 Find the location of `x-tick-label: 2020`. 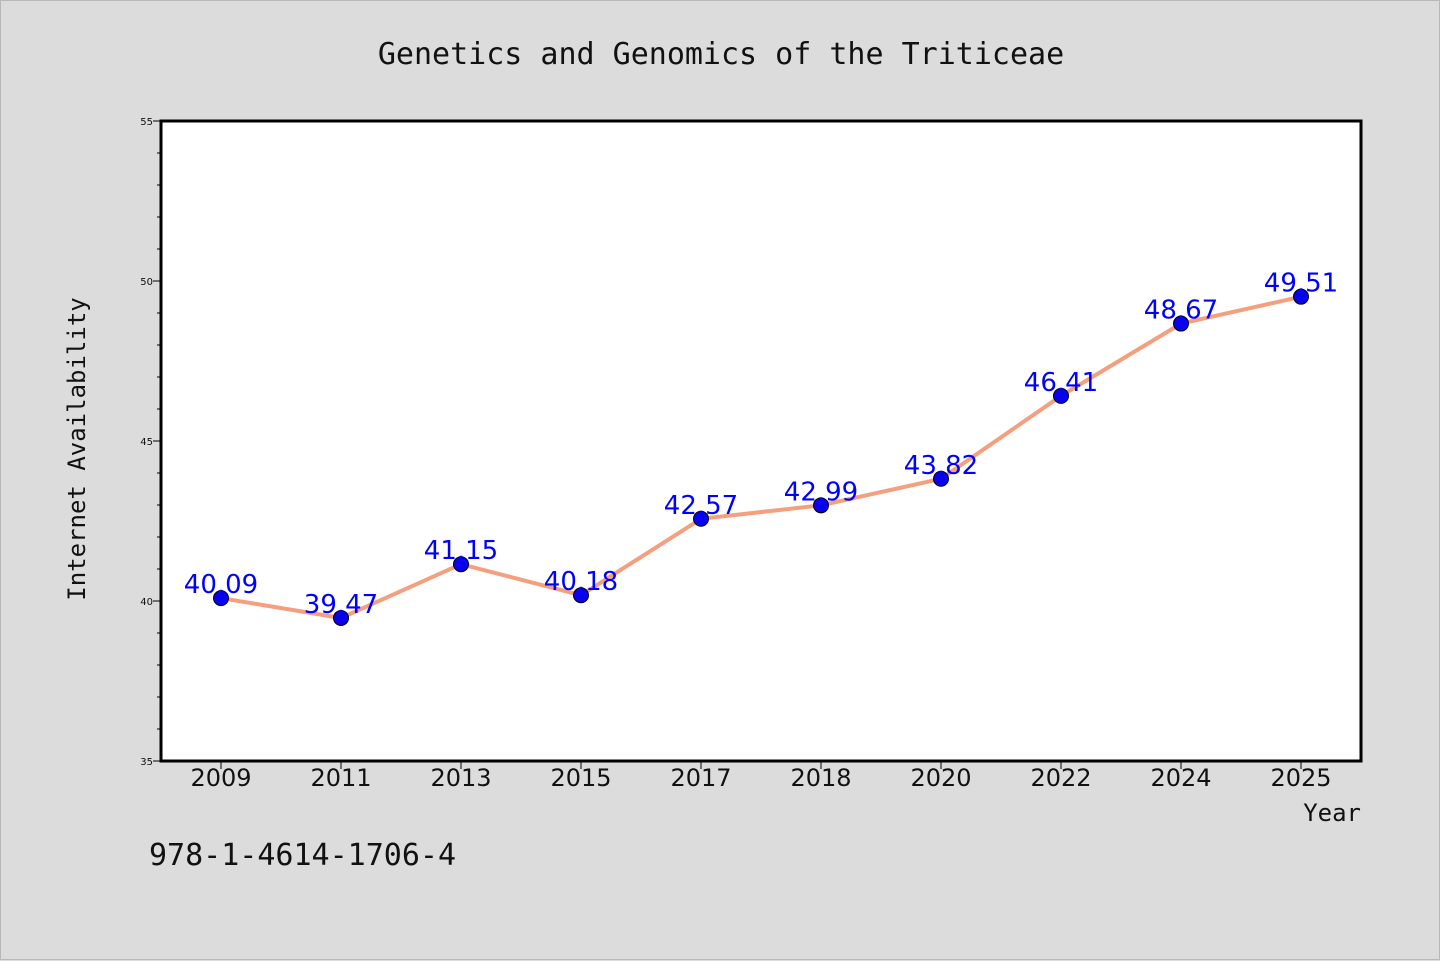

x-tick-label: 2020 is located at coordinates (940, 778).